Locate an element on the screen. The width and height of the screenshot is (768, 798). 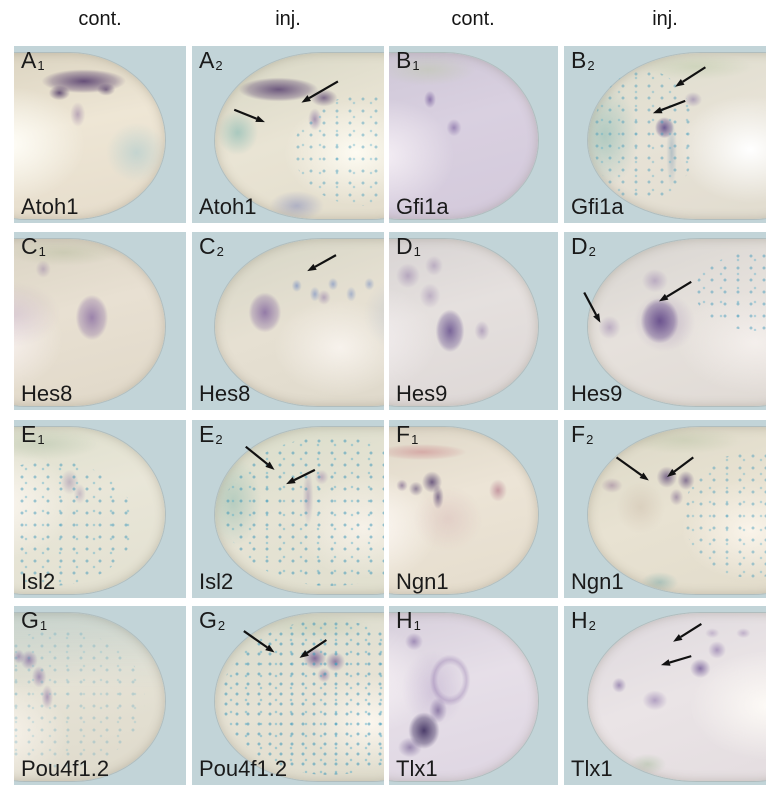
panel-label: A2 is located at coordinates (211, 60).